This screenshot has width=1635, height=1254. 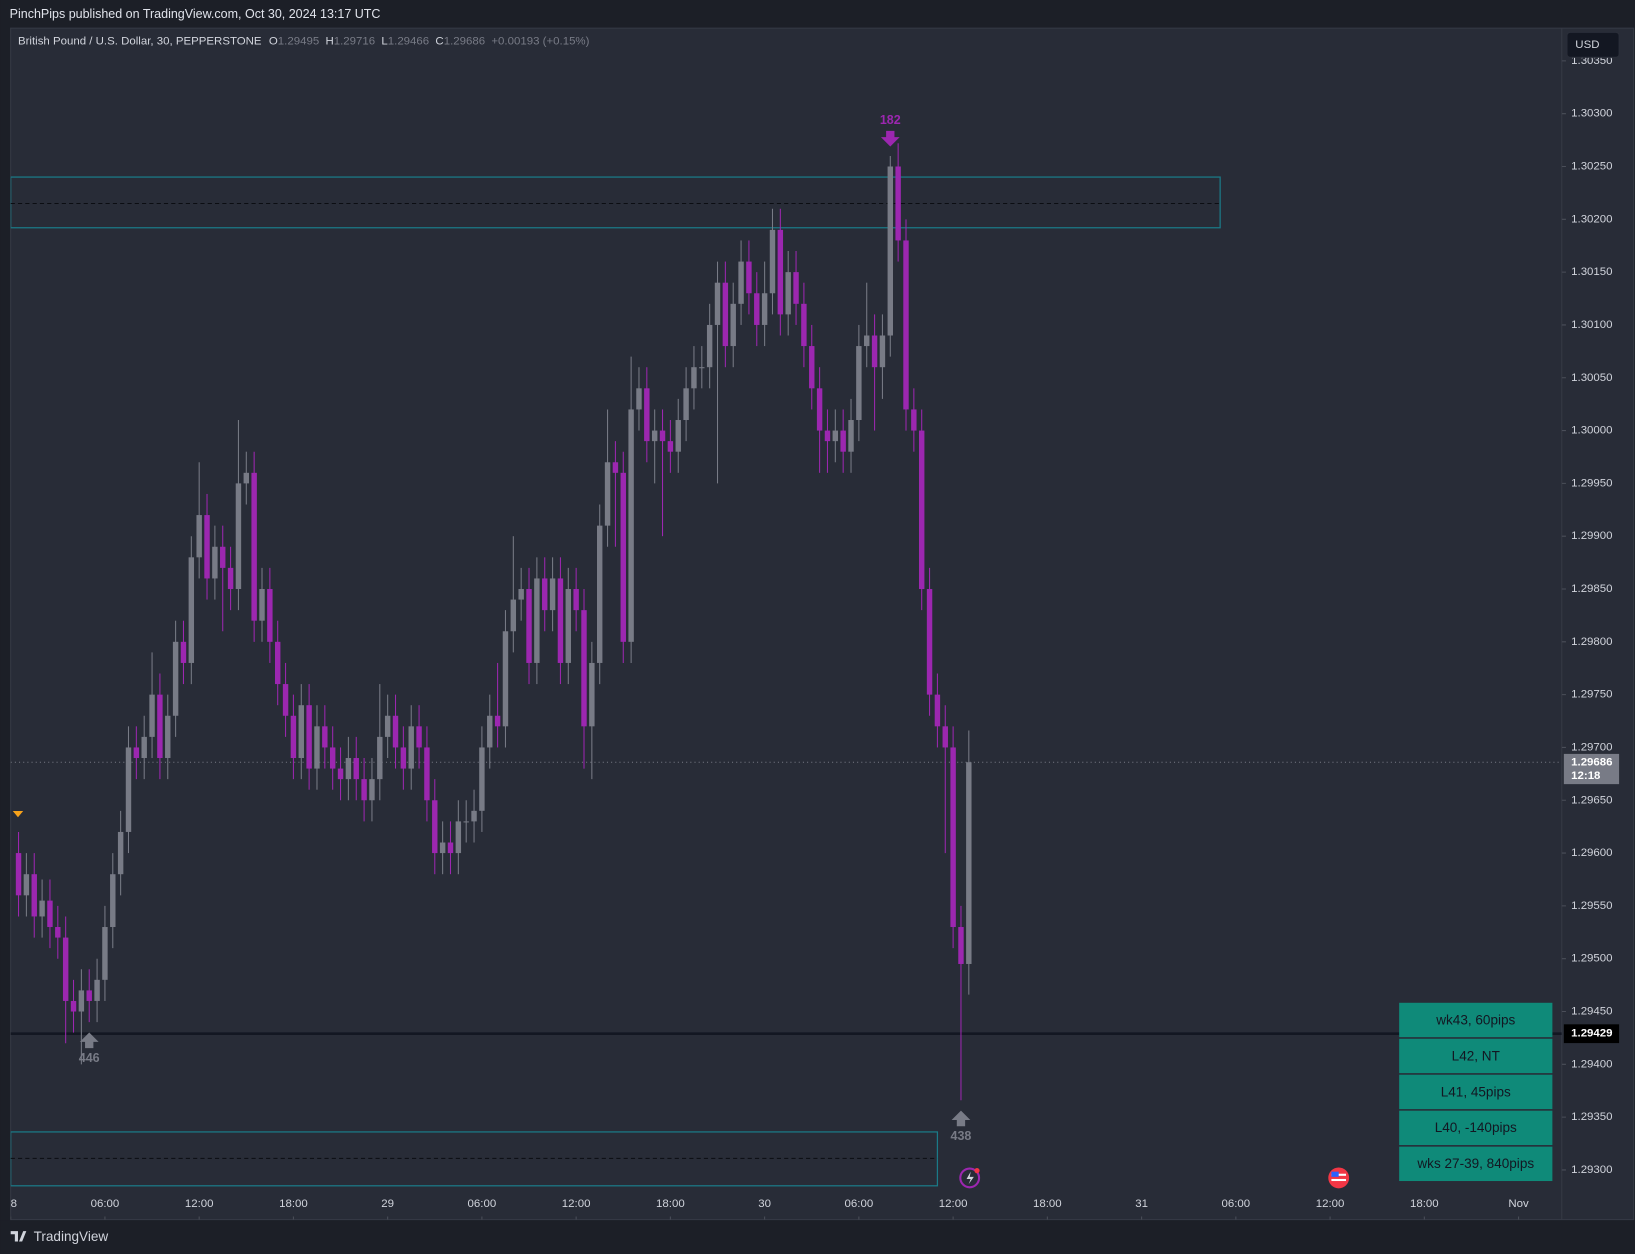 I want to click on countdown-label: 12:18, so click(x=1586, y=776).